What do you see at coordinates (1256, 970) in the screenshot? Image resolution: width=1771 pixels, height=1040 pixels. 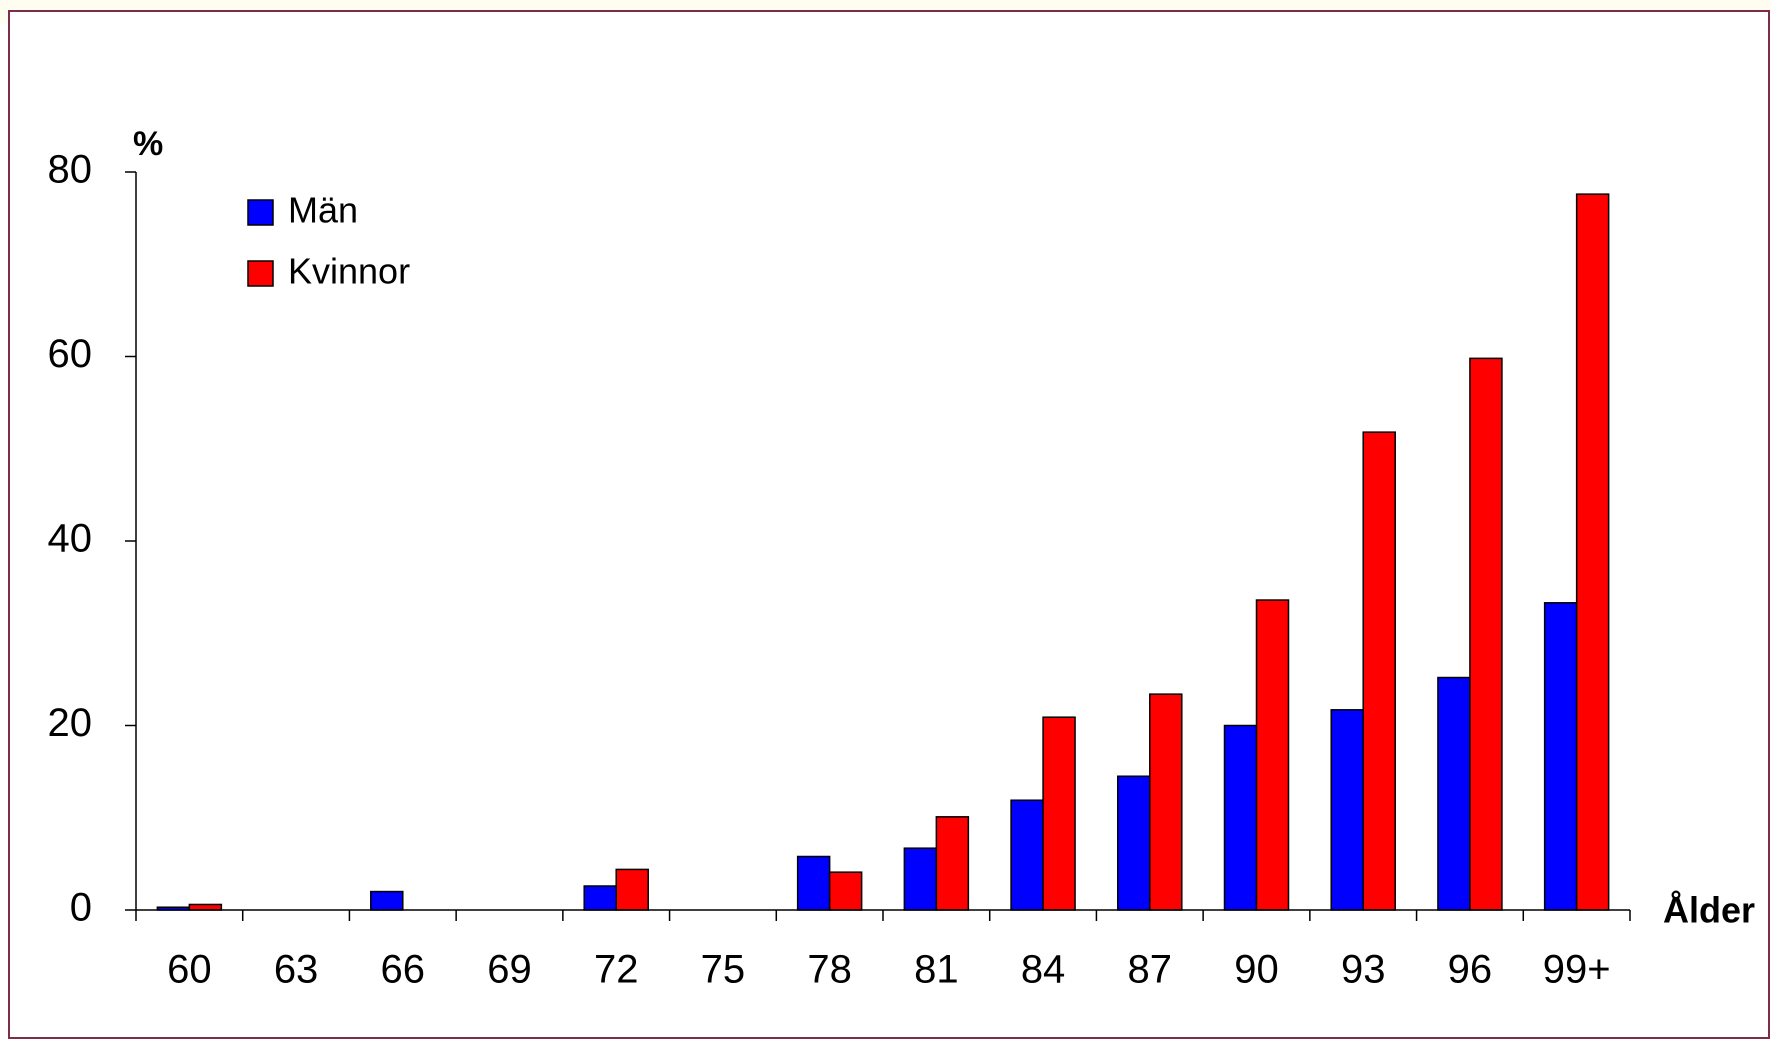 I see `x-tick-label: 90` at bounding box center [1256, 970].